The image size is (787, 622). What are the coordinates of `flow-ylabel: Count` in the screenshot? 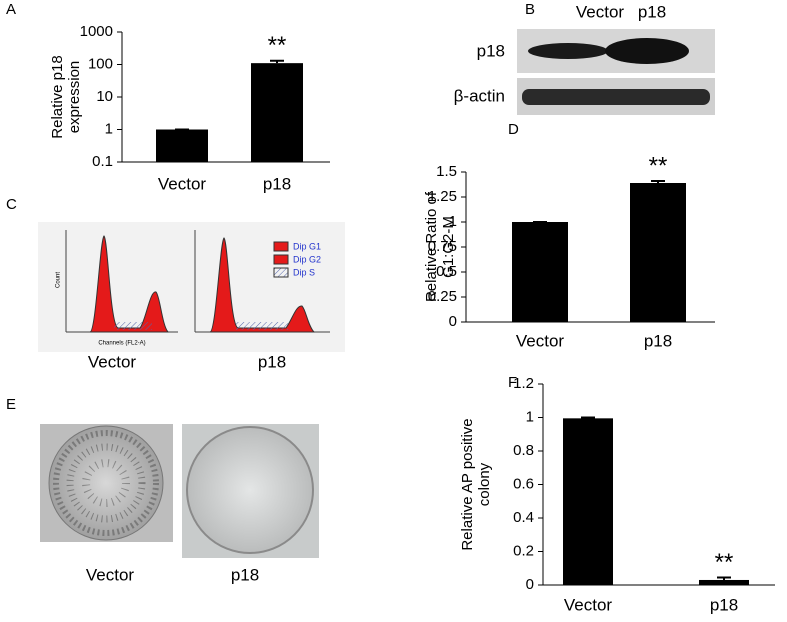 It's located at (59, 280).